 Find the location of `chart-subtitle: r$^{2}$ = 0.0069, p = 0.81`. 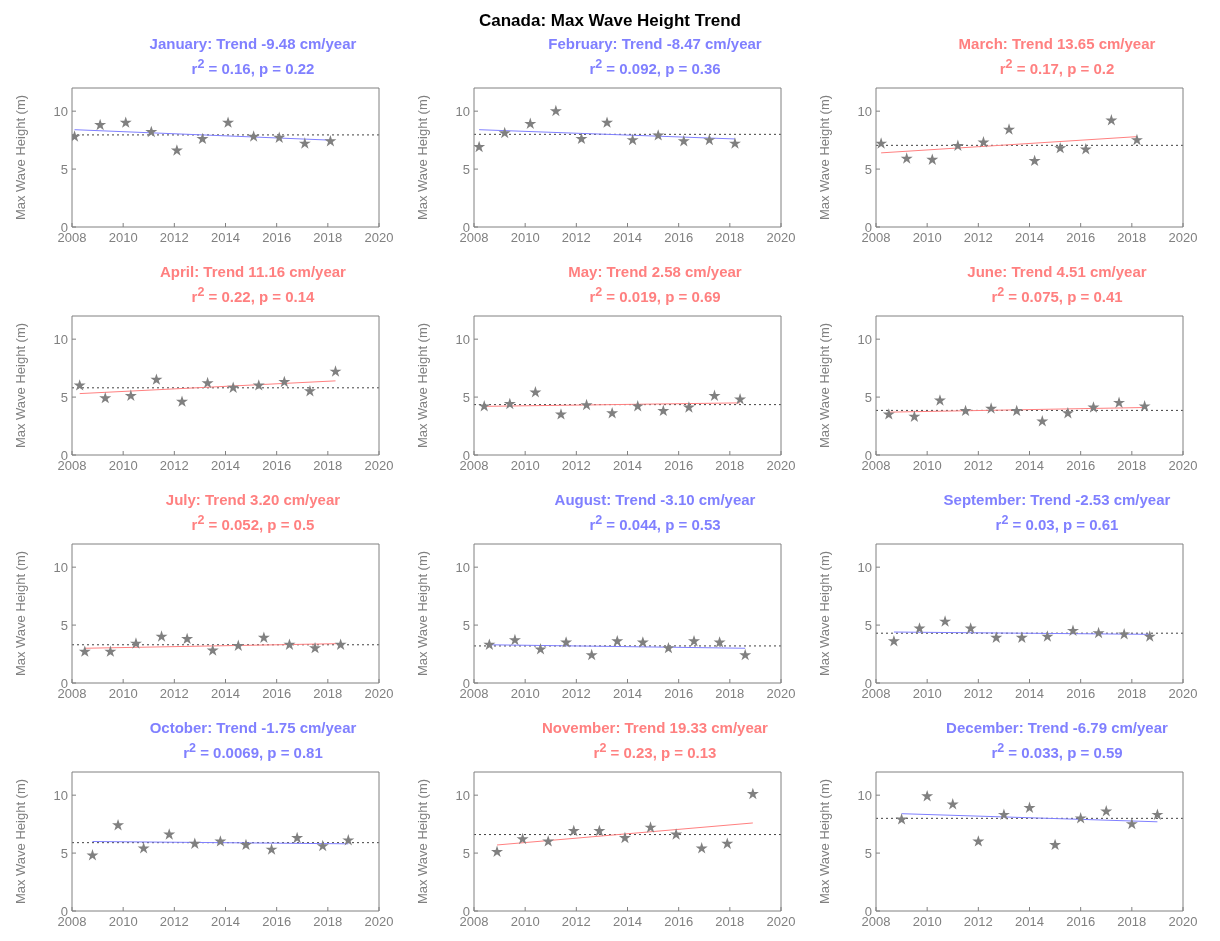

chart-subtitle: r$^{2}$ = 0.0069, p = 0.81 is located at coordinates (253, 751).